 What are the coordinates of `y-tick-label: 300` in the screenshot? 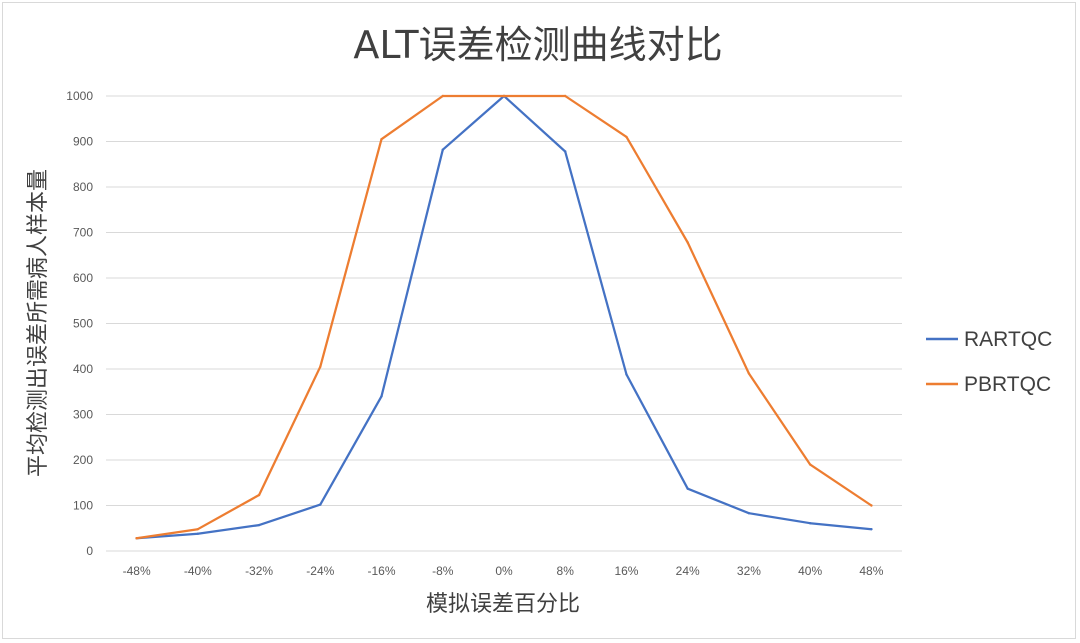 It's located at (83, 415).